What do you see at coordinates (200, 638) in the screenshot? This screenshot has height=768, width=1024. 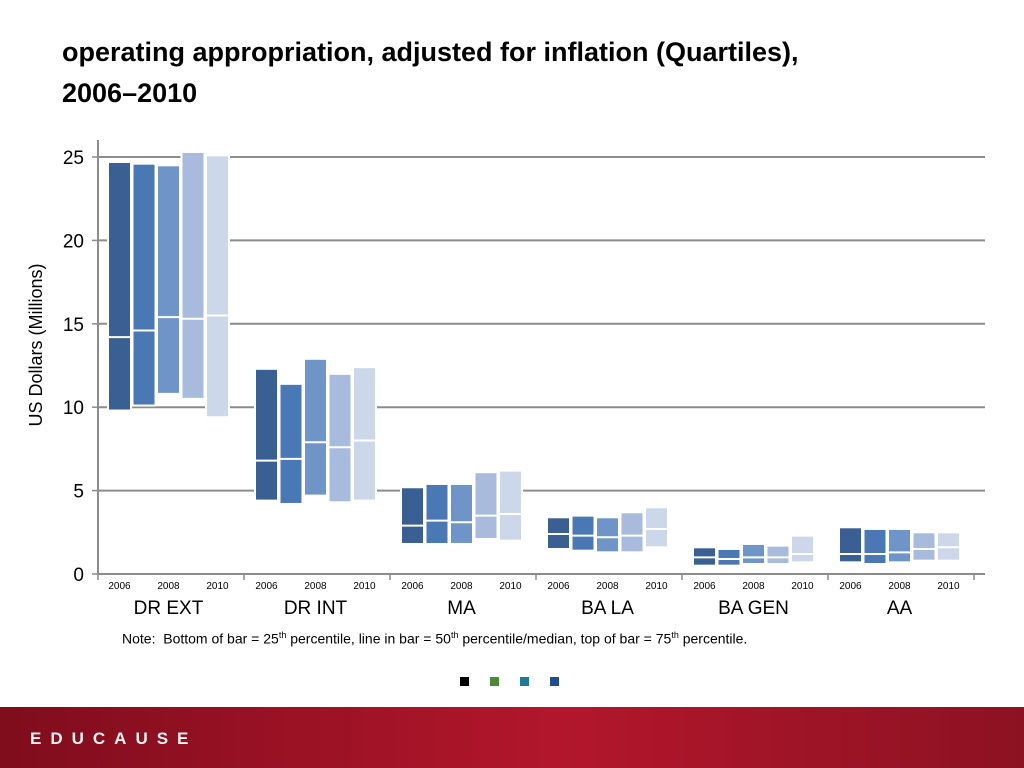 I see `note-text-1: Note: Bottom of bar = 25` at bounding box center [200, 638].